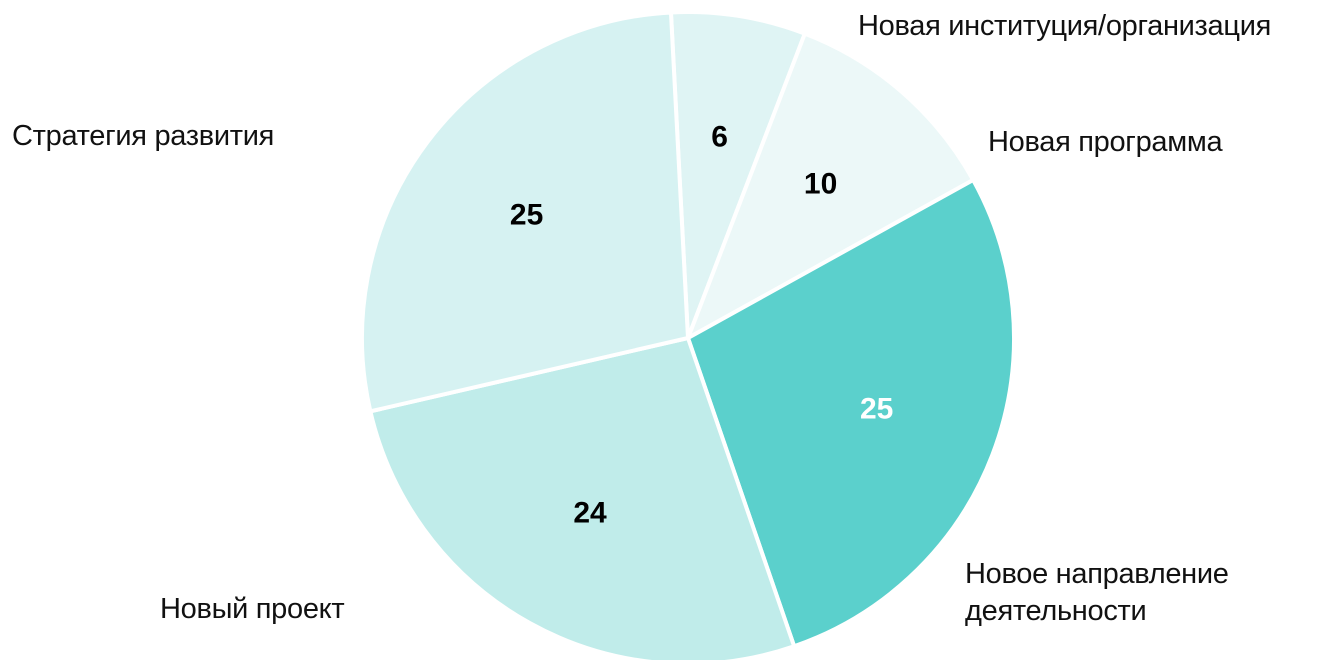  What do you see at coordinates (820, 183) in the screenshot?
I see `value-label: 10` at bounding box center [820, 183].